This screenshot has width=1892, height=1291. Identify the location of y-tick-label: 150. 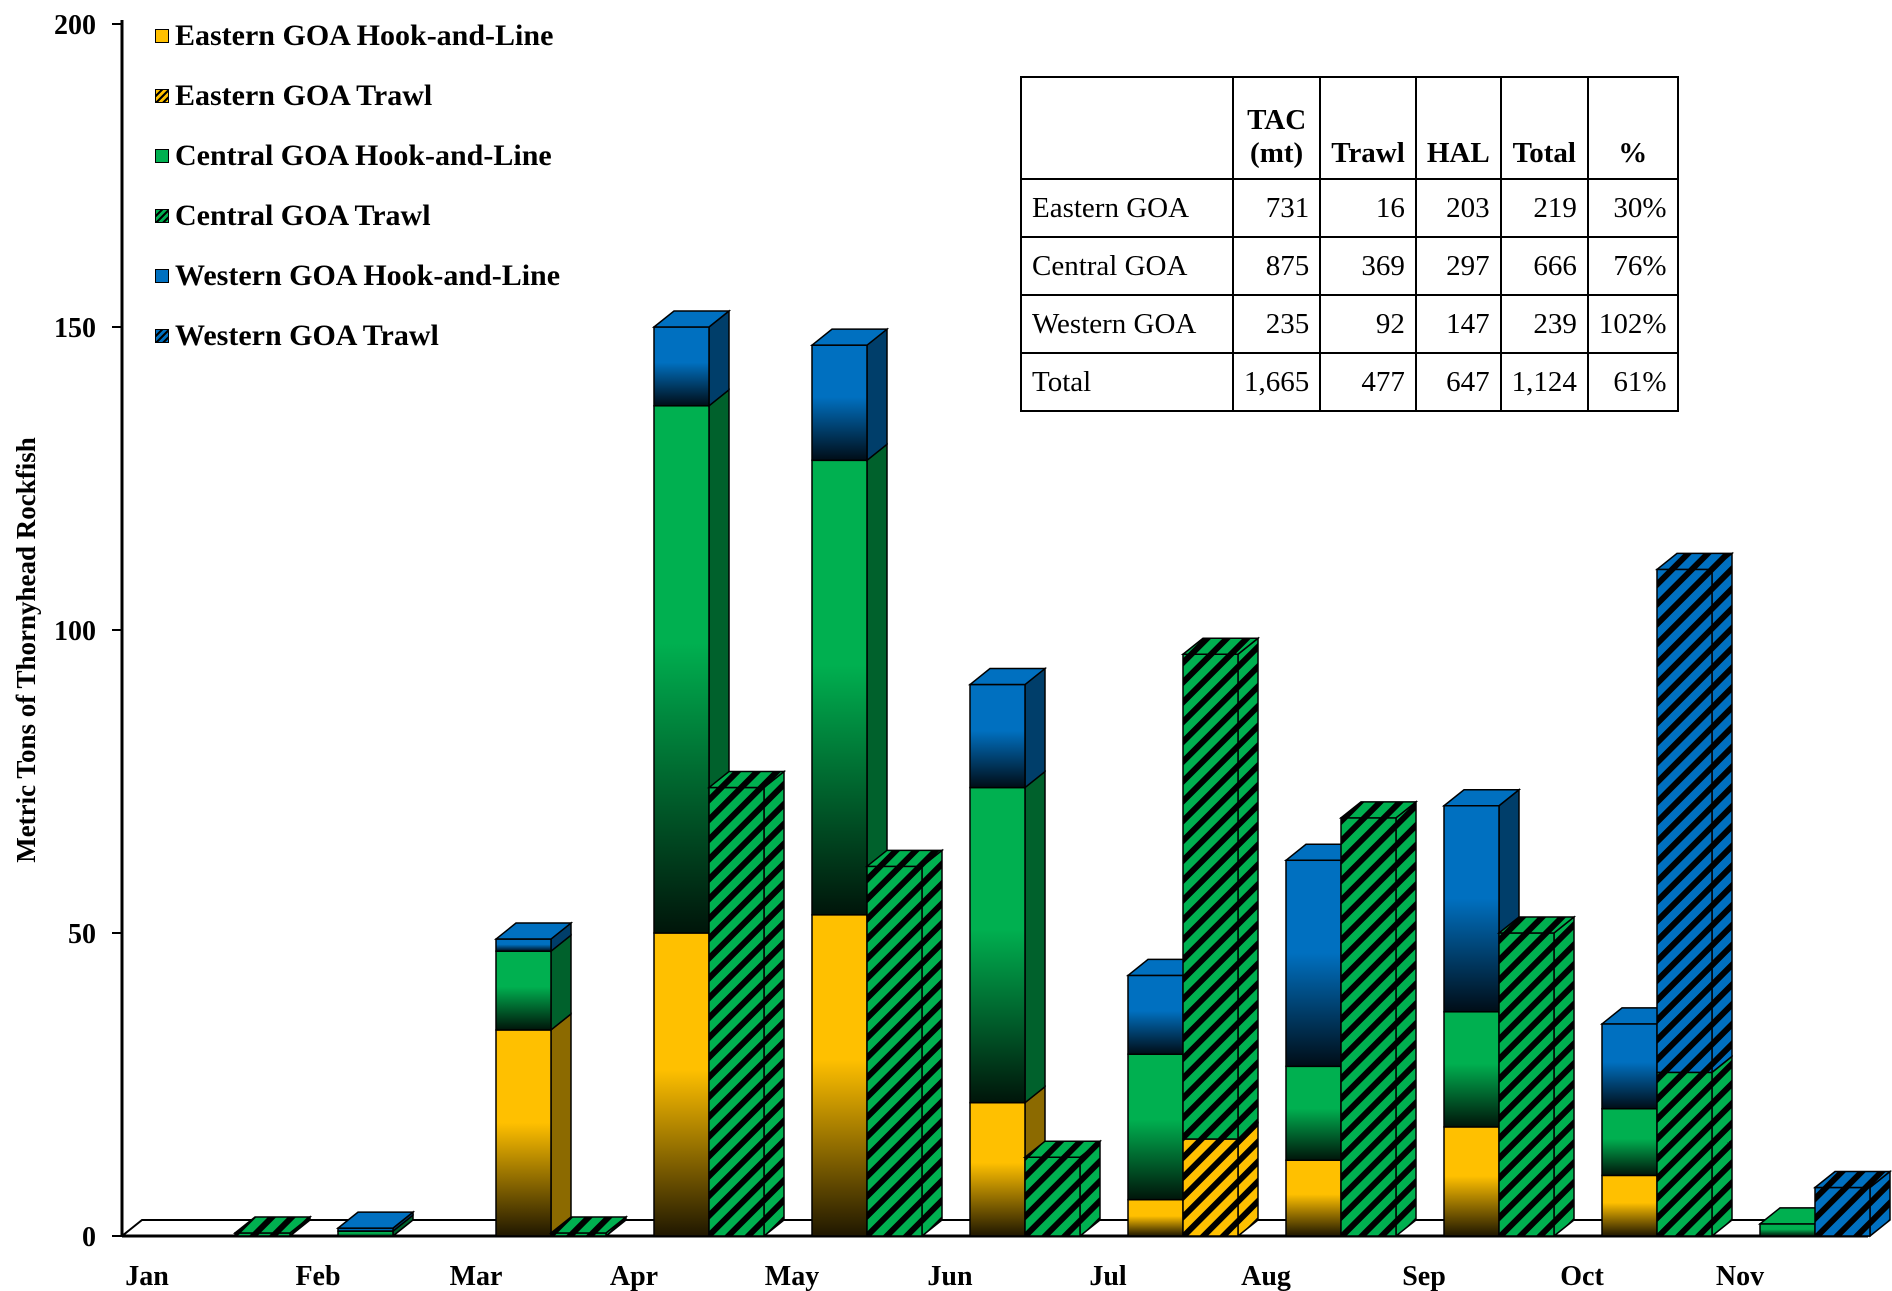
(75, 328).